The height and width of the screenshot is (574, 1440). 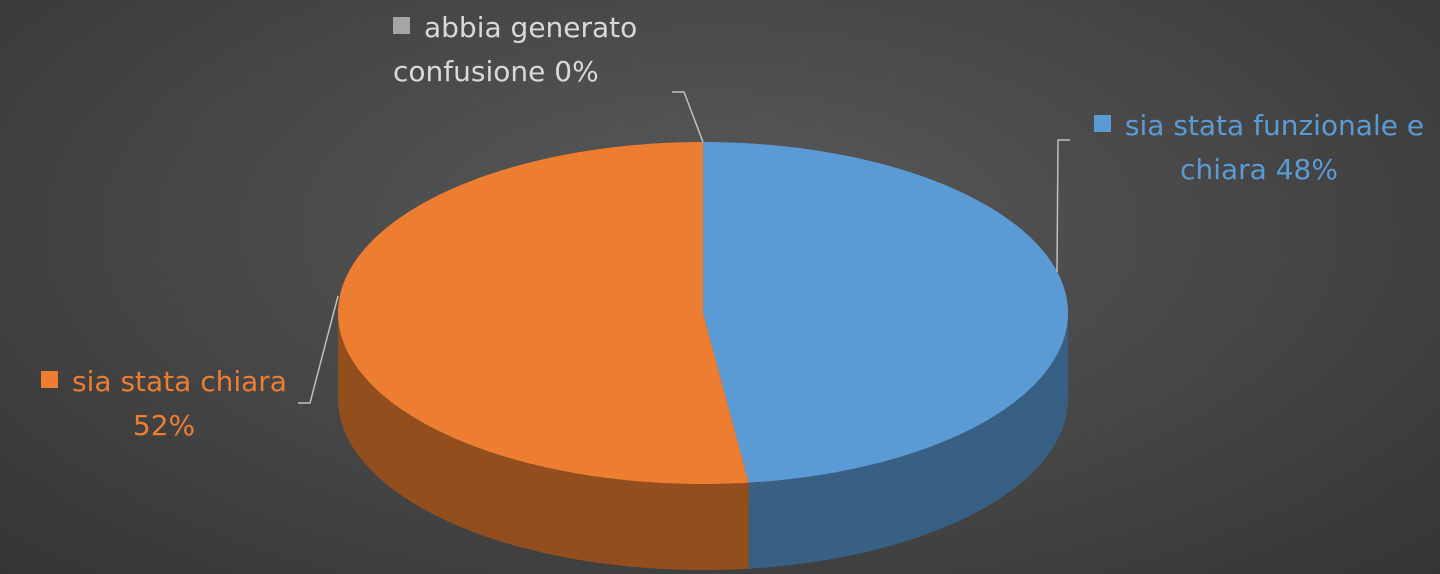 I want to click on data-label: sia stata funzionale e chiara 48%, so click(x=1259, y=148).